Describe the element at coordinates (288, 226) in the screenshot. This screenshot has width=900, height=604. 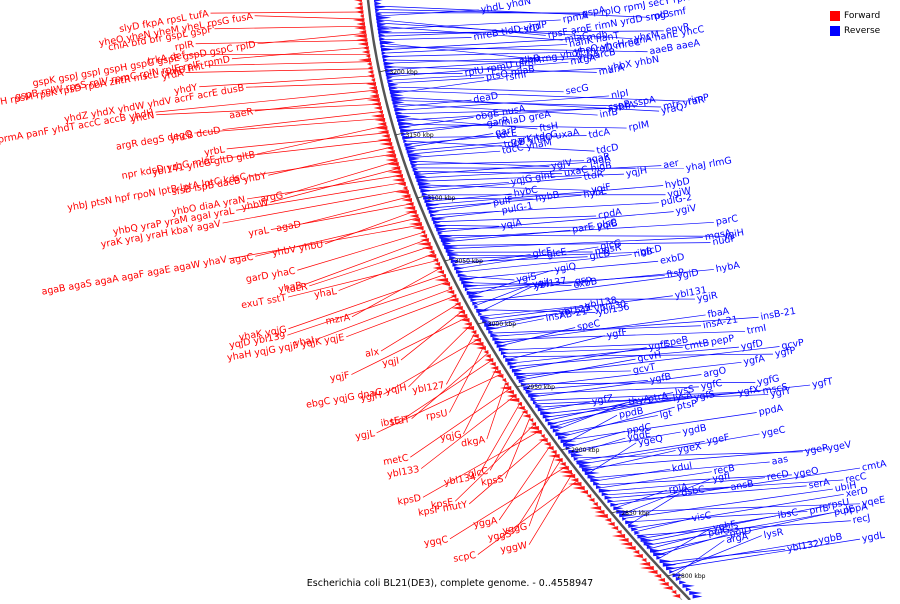
I see `forward-gene-label: agaD` at that location.